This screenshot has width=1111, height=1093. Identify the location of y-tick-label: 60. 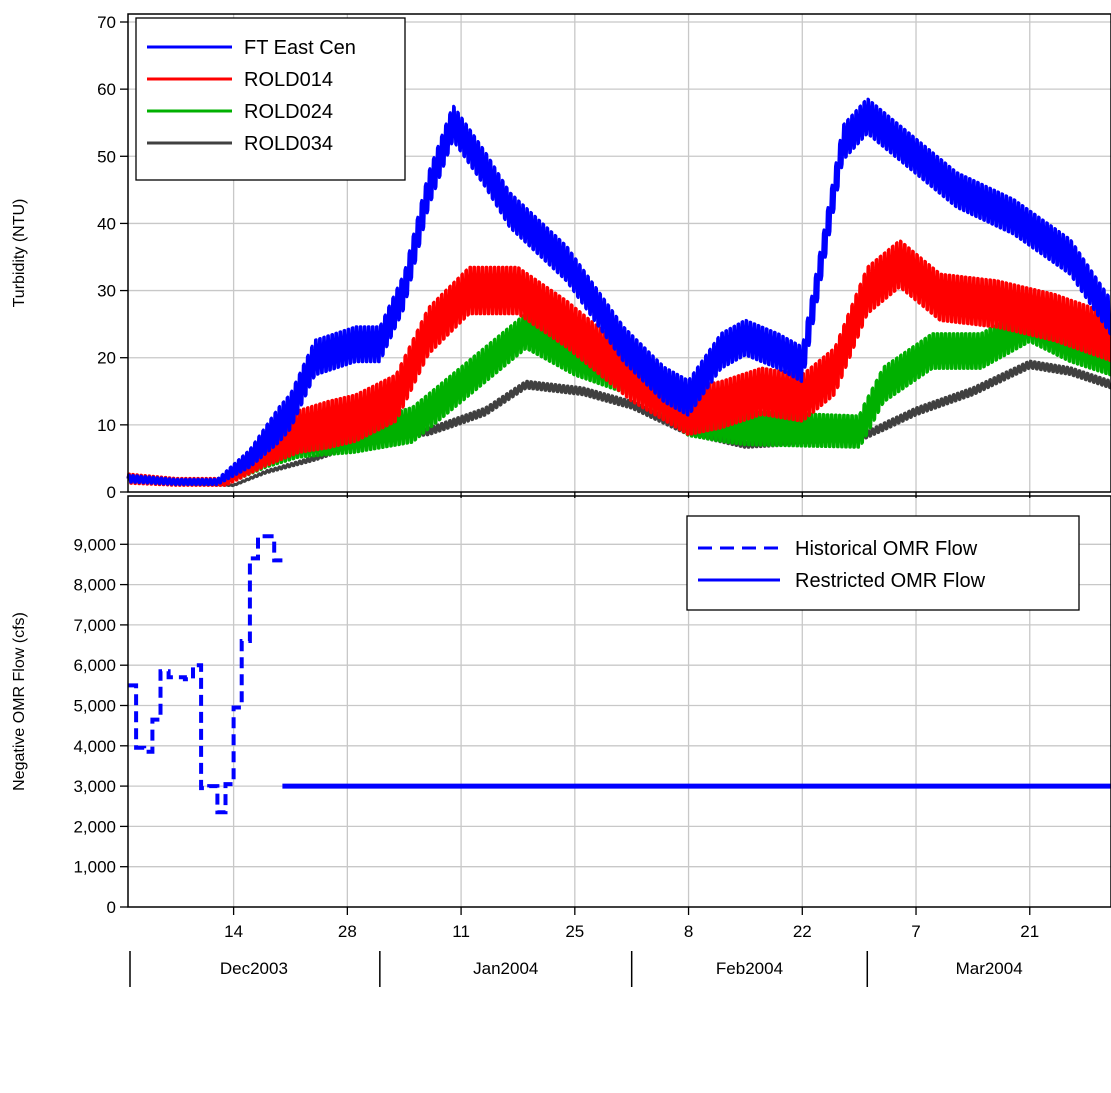
(106, 89).